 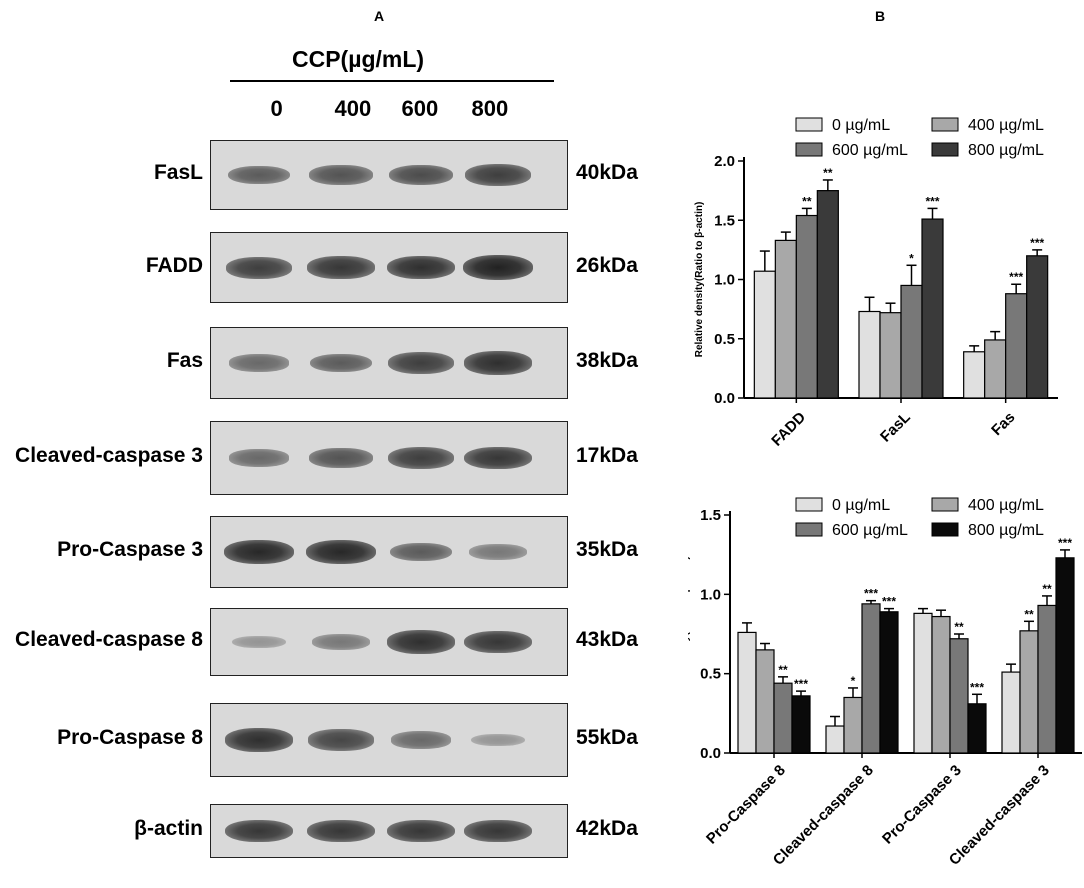 What do you see at coordinates (607, 549) in the screenshot?
I see `molecular-weight-label: 35kDa` at bounding box center [607, 549].